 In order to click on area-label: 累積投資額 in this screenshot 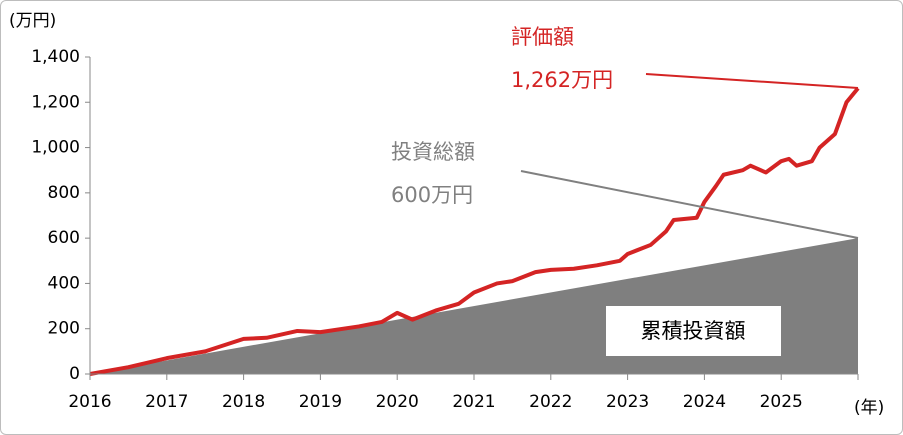, I will do `click(693, 331)`.